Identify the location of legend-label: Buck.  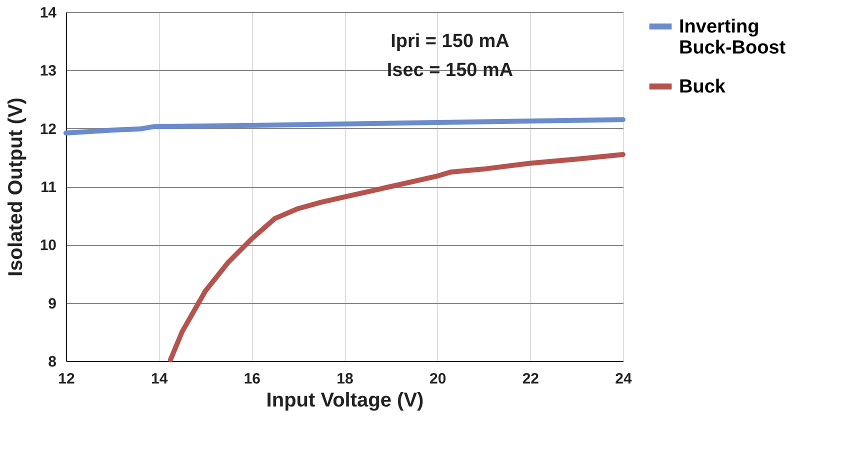
(702, 87).